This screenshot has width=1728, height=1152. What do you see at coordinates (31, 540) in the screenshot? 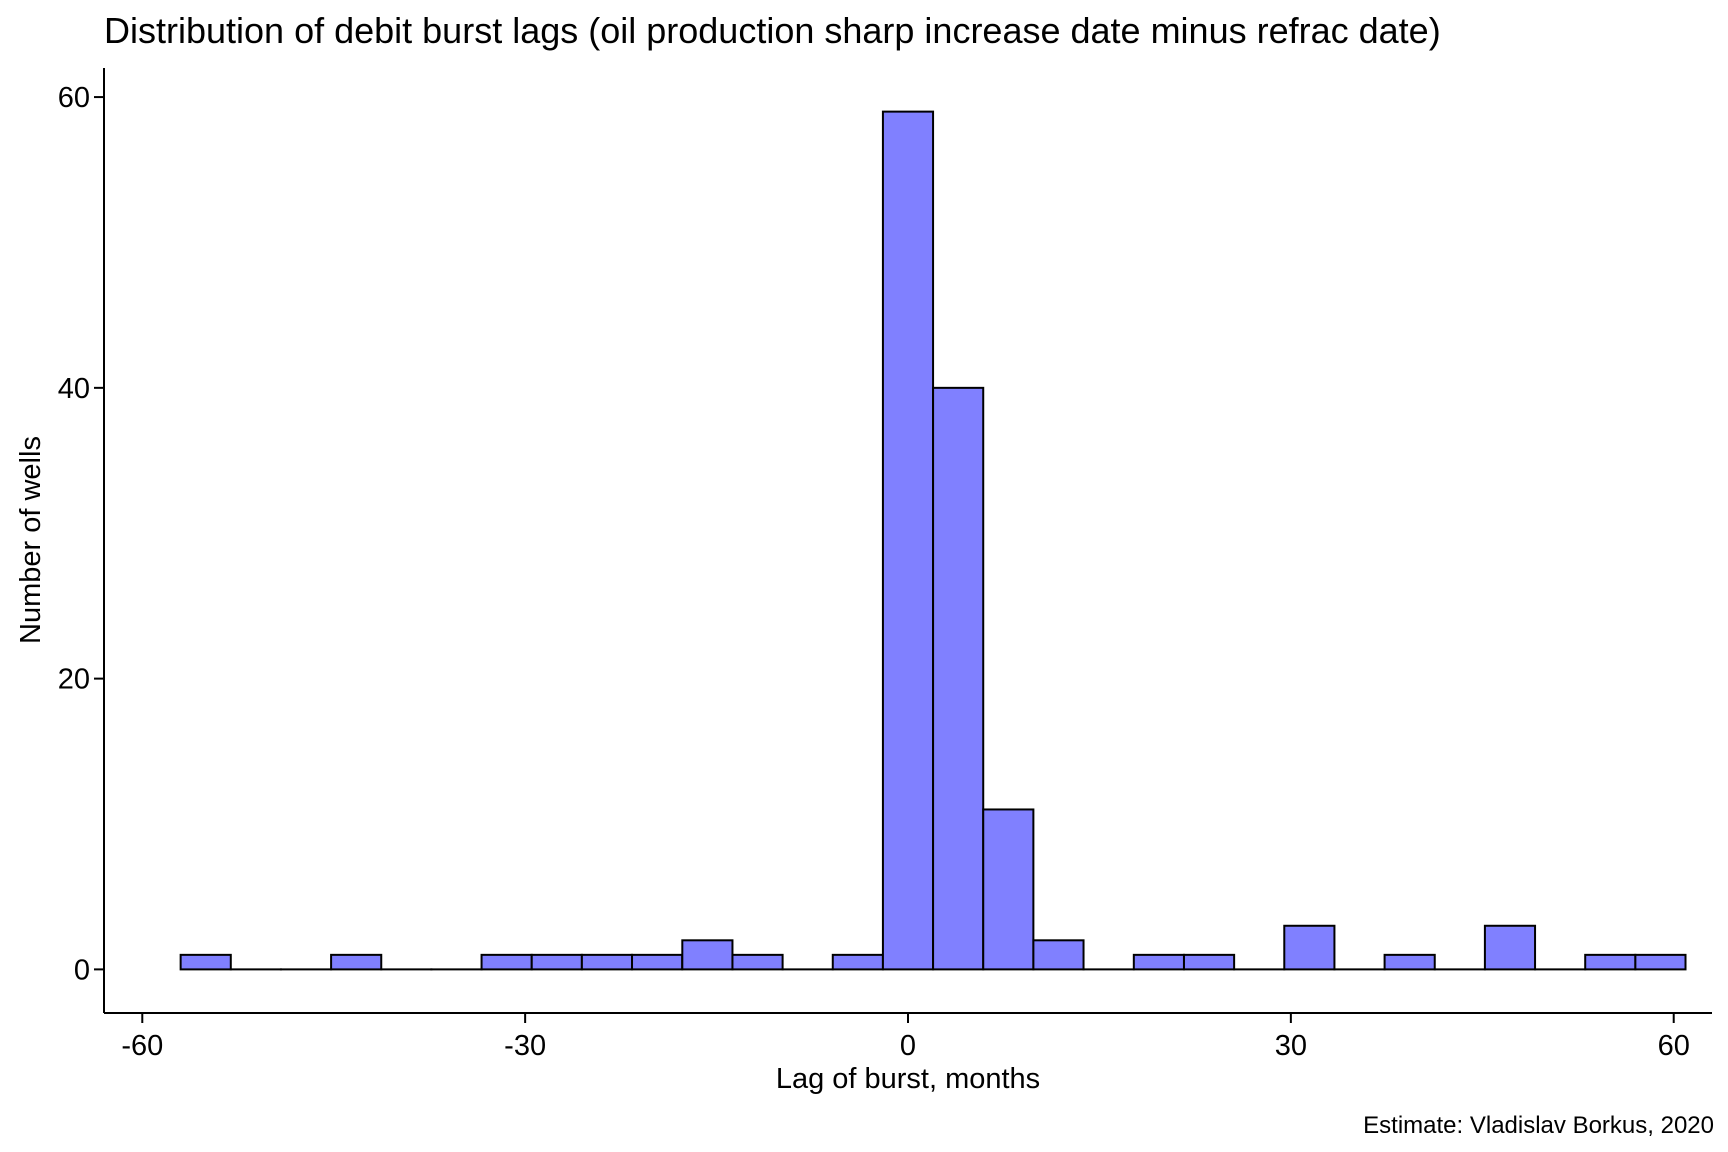
I see `y-axis-title: Number of wells` at bounding box center [31, 540].